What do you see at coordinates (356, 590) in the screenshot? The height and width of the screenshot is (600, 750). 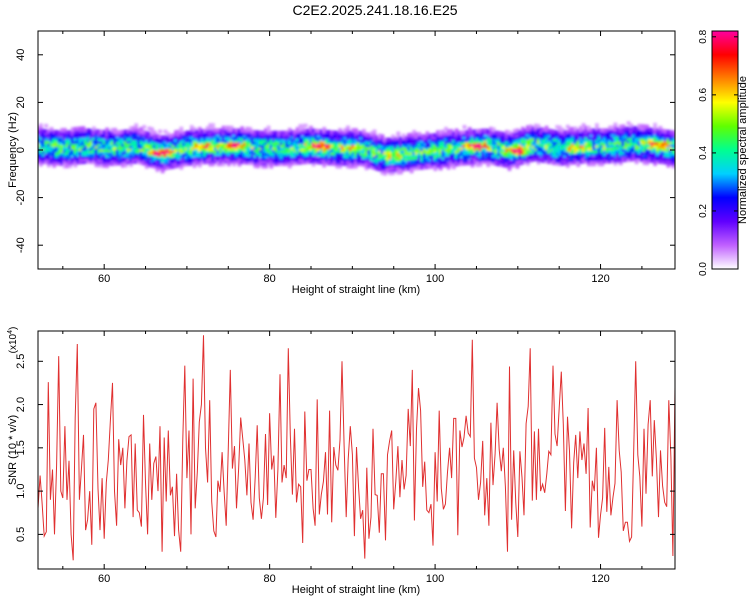 I see `snr-xlabel: Height of straight line (km)` at bounding box center [356, 590].